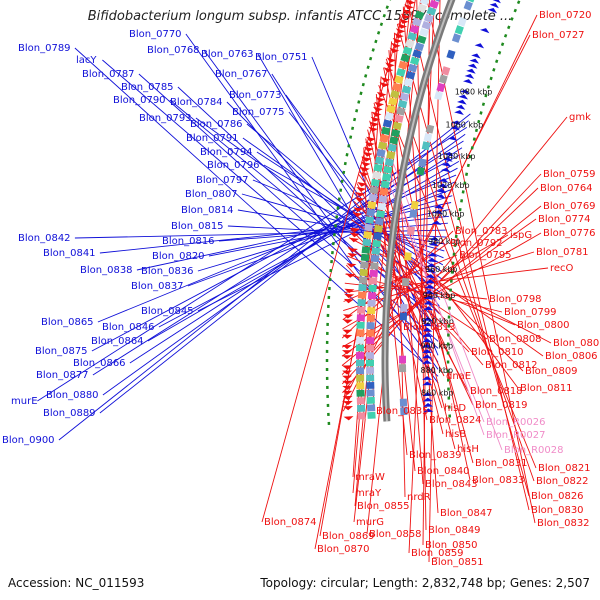  I want to click on right-gene-label: hisD, so click(455, 408).